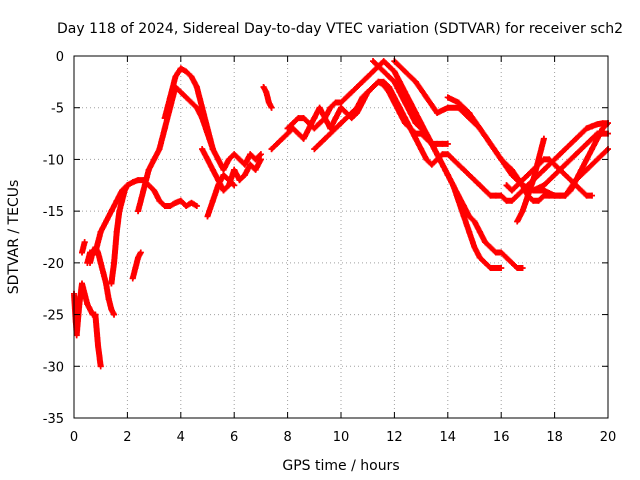 Image resolution: width=640 pixels, height=480 pixels. Describe the element at coordinates (119, 234) in the screenshot. I see `series-seg-e` at that location.